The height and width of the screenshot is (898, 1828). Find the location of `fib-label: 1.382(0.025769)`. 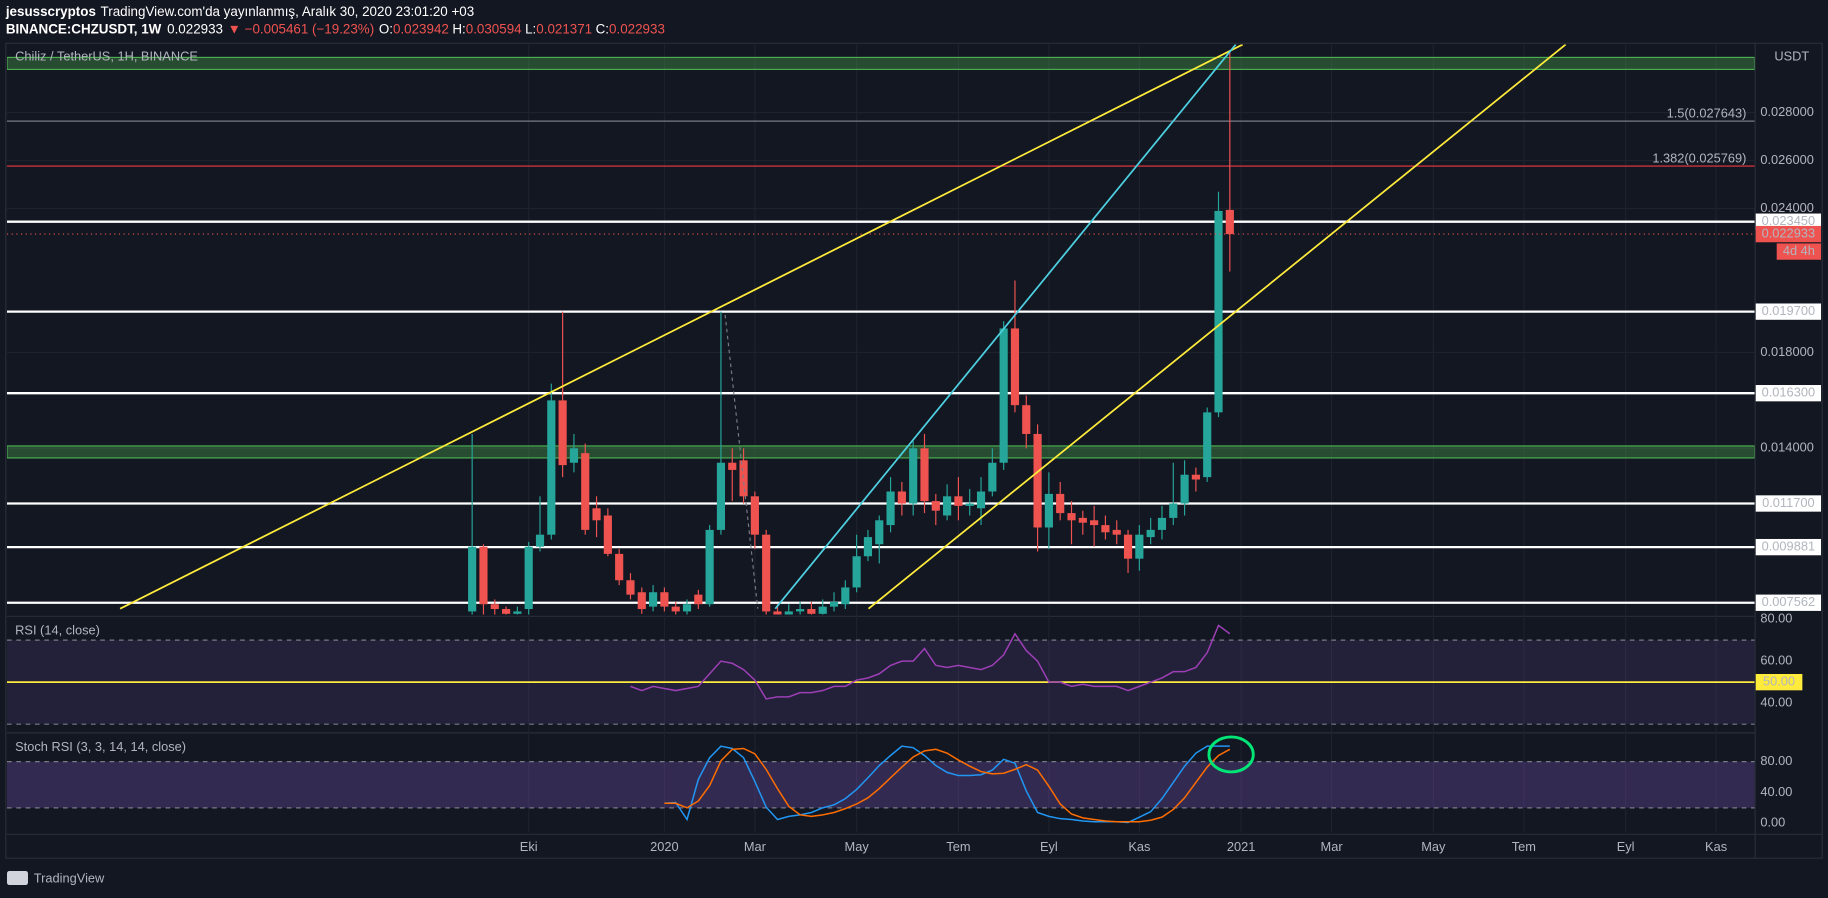

fib-label: 1.382(0.025769) is located at coordinates (1699, 157).